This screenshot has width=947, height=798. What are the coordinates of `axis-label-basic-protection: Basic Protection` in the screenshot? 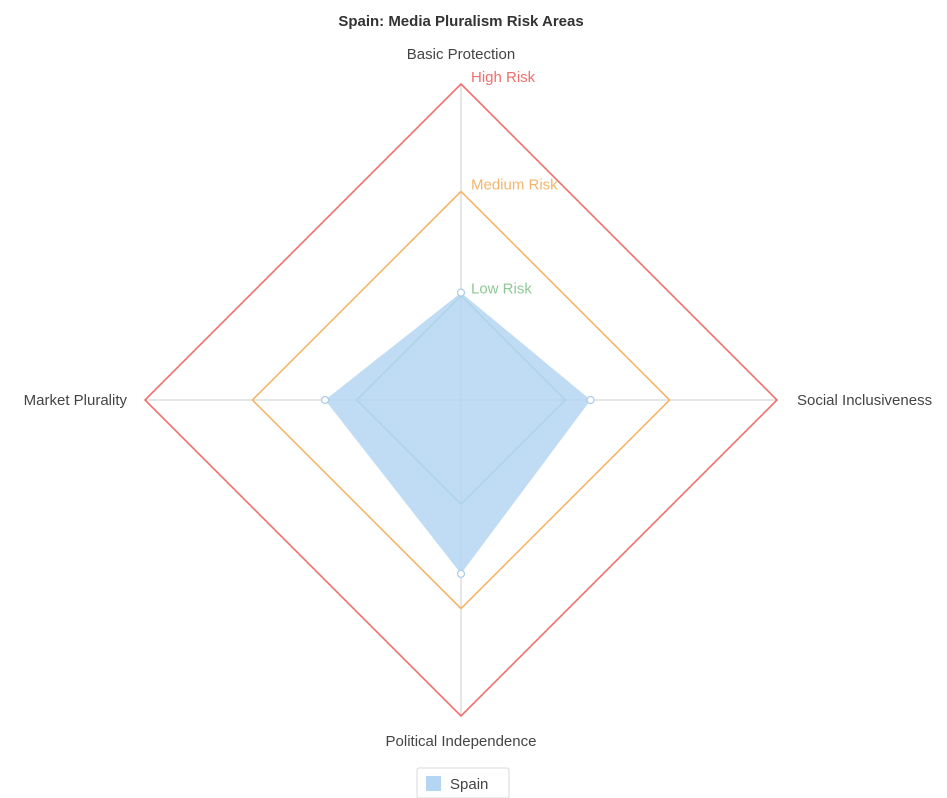 It's located at (461, 54).